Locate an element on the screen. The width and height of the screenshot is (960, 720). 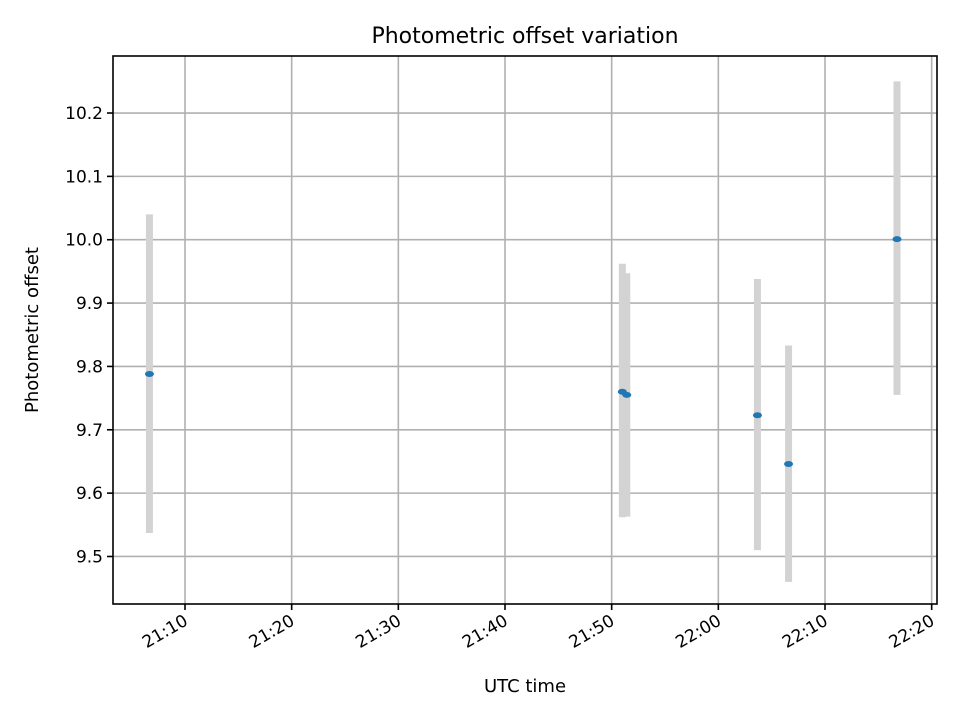
y-tick-label: 10.2 is located at coordinates (84, 114).